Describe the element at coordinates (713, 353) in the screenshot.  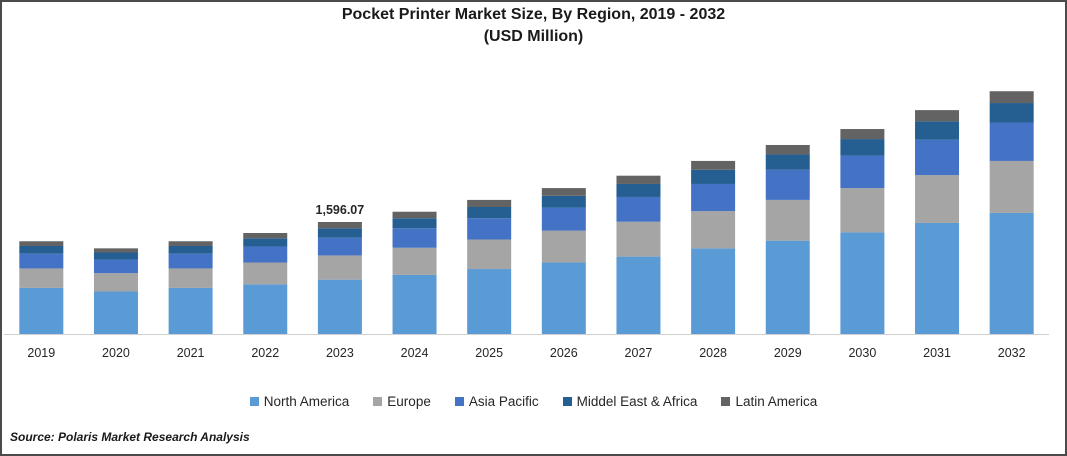
I see `x-tick-label: 2028` at that location.